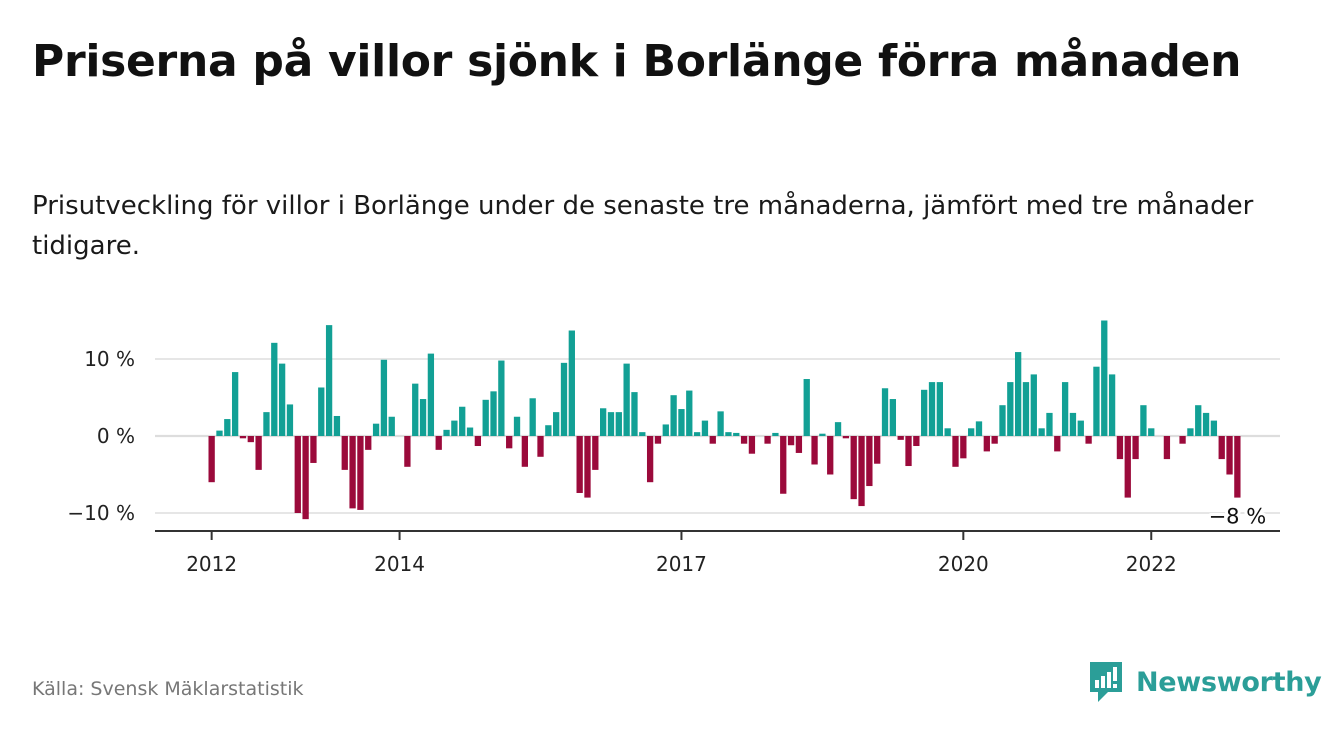 The height and width of the screenshot is (734, 1340). I want to click on x-axis, so click(717, 535).